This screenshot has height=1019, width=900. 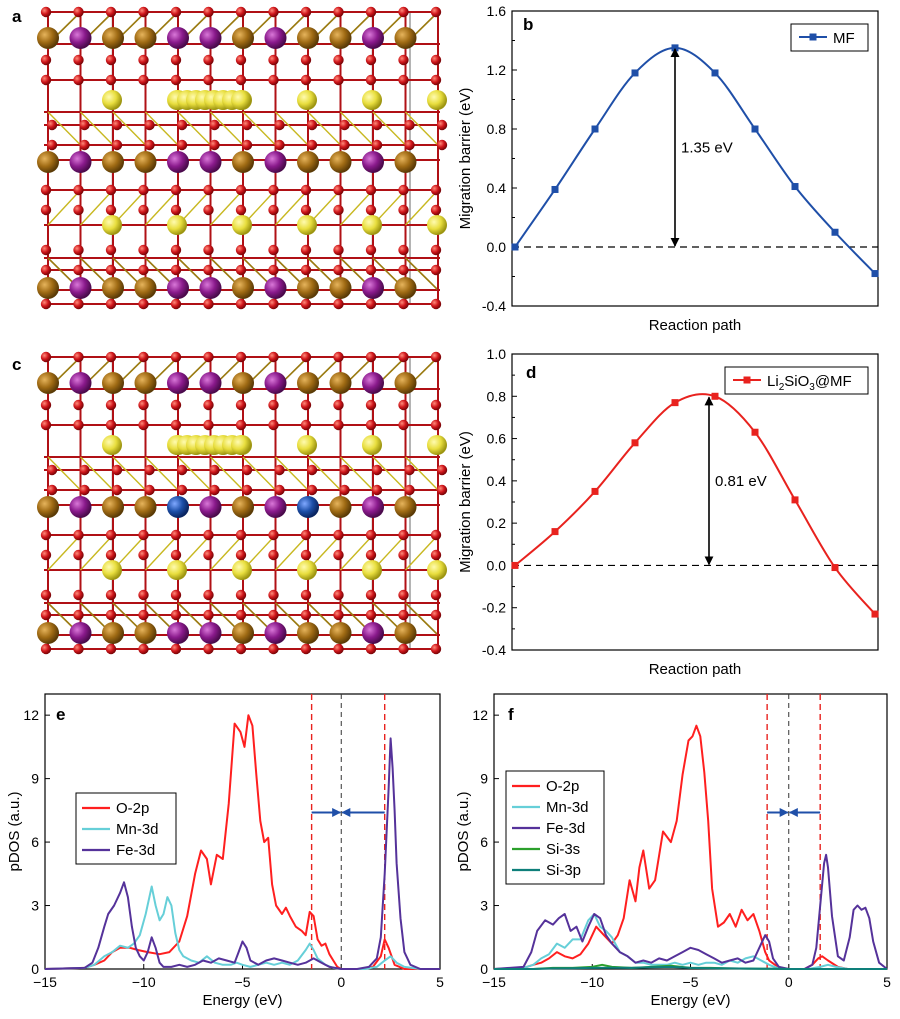 I want to click on y-tick-label: 0.6, so click(x=497, y=439).